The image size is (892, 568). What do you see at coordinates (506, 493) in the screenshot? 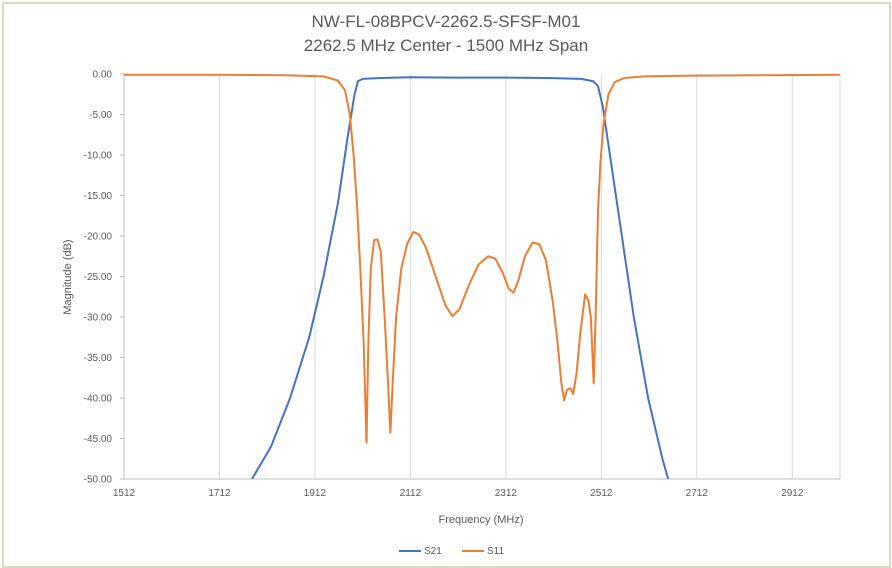
I see `x-tick-label: 2312` at bounding box center [506, 493].